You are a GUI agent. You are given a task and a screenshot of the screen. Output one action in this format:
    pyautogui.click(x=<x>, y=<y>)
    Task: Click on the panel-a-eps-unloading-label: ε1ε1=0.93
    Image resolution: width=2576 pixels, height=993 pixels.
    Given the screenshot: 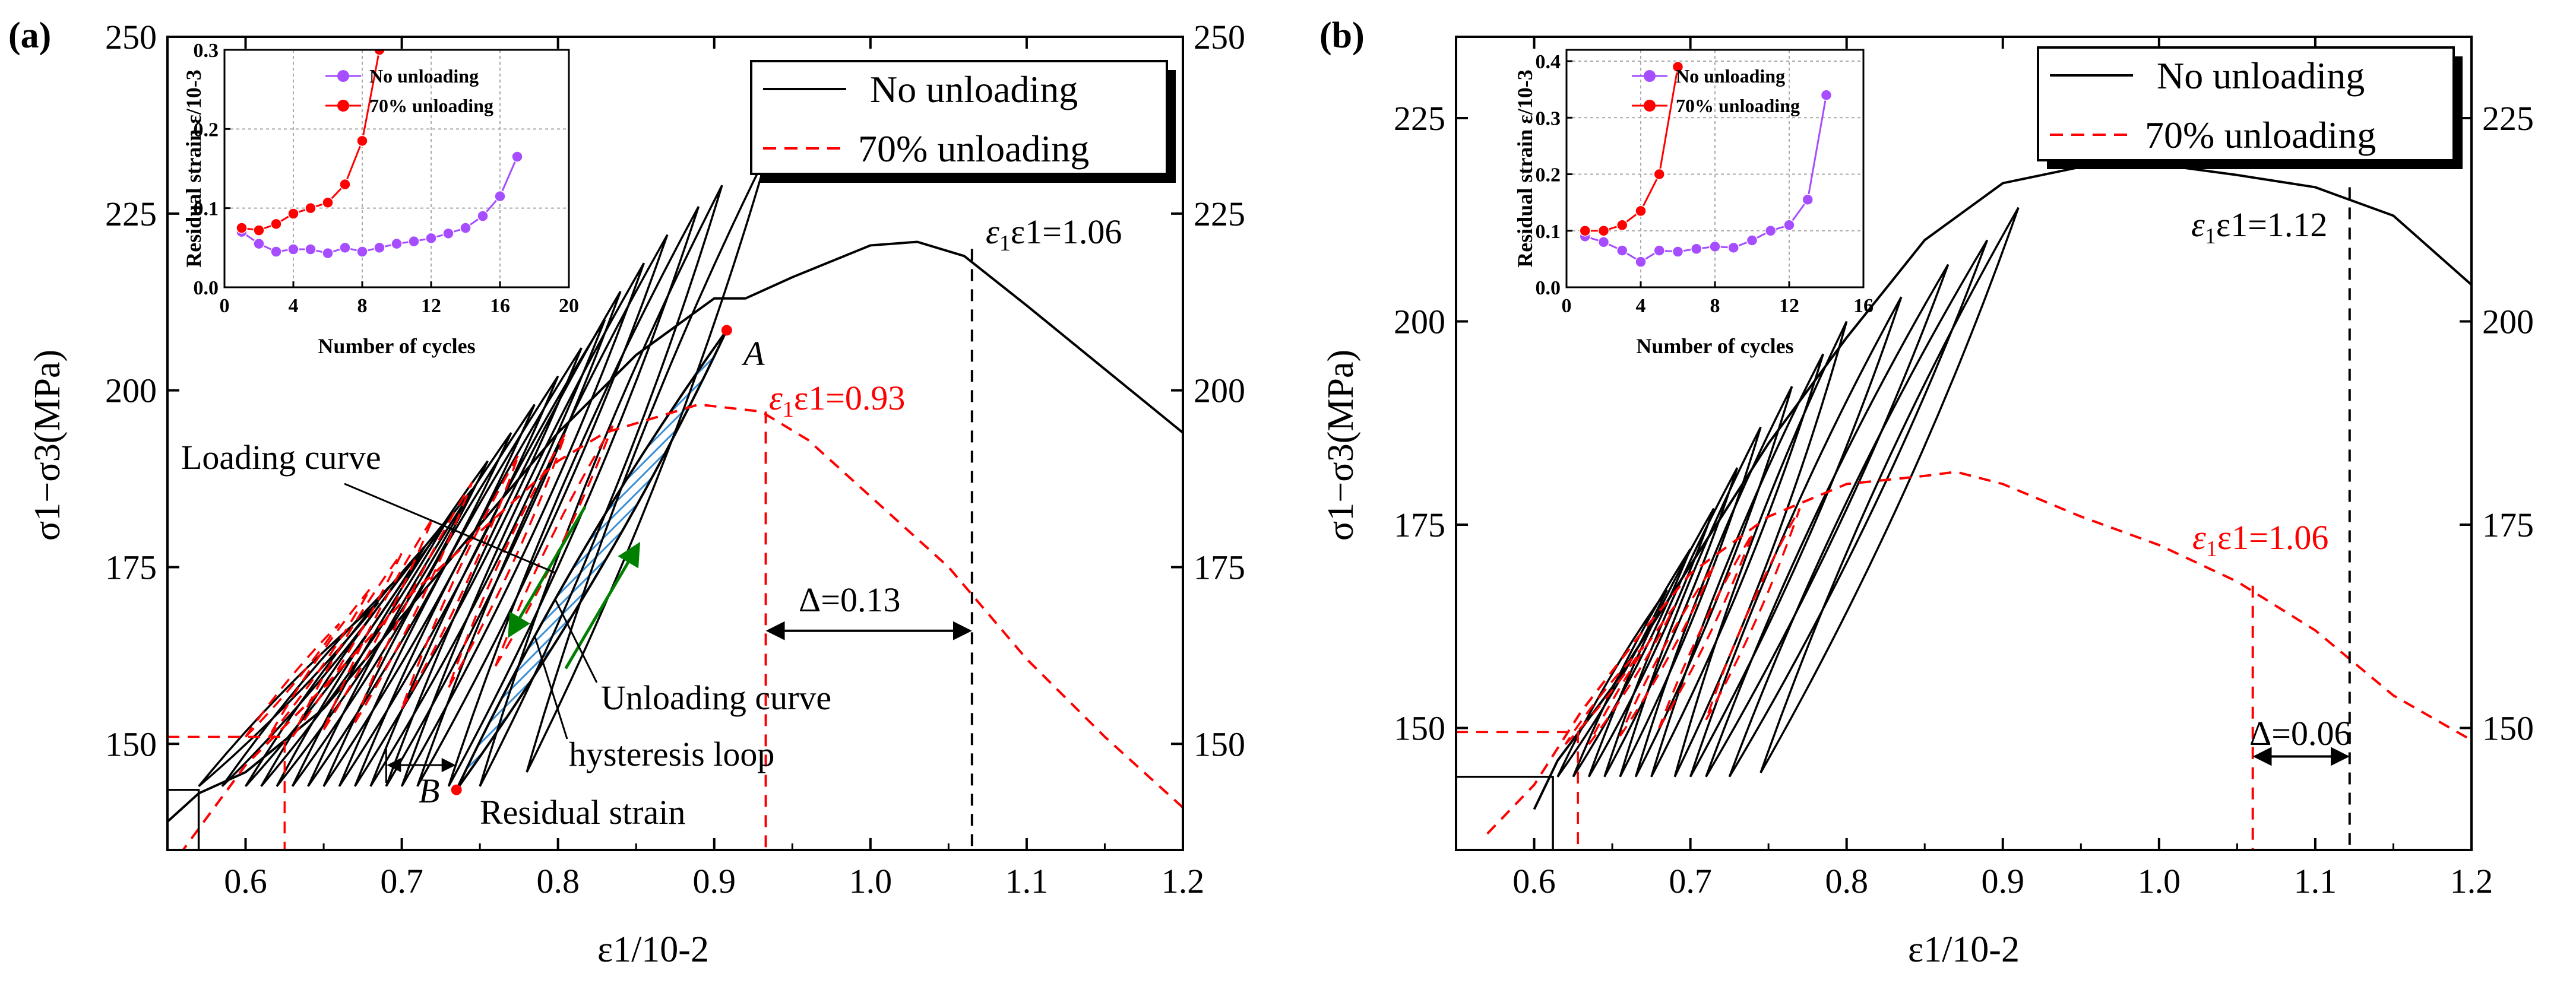 What is the action you would take?
    pyautogui.click(x=837, y=400)
    